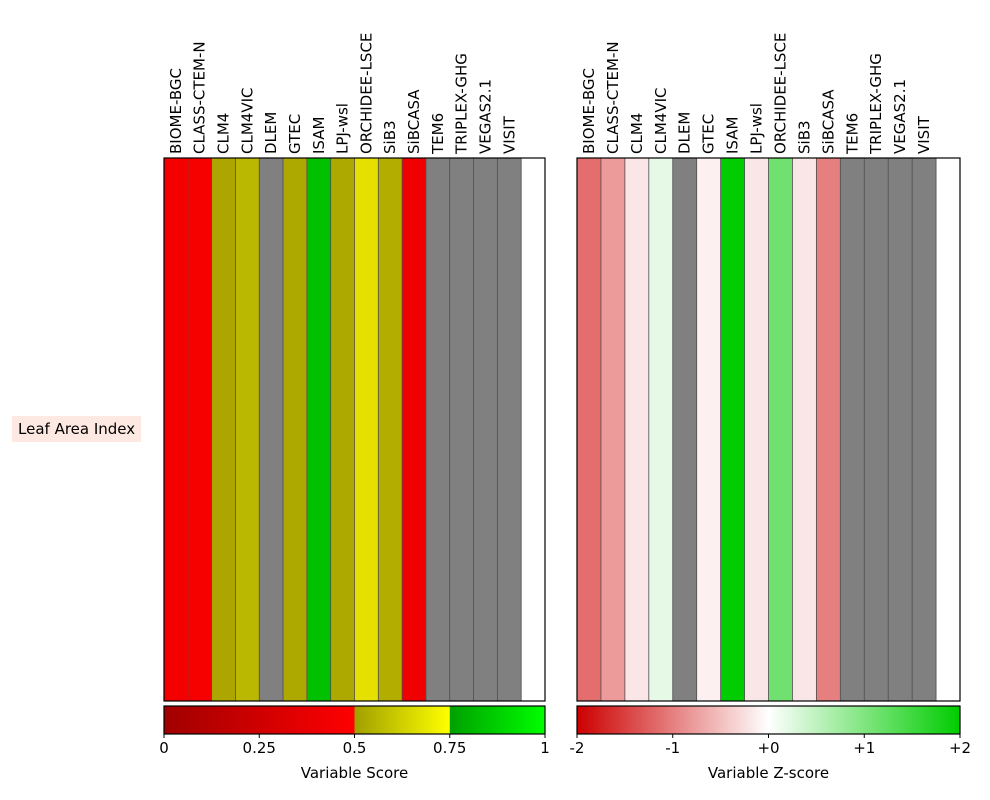 This screenshot has width=990, height=800. I want to click on model-label-zscore: CLM4, so click(637, 133).